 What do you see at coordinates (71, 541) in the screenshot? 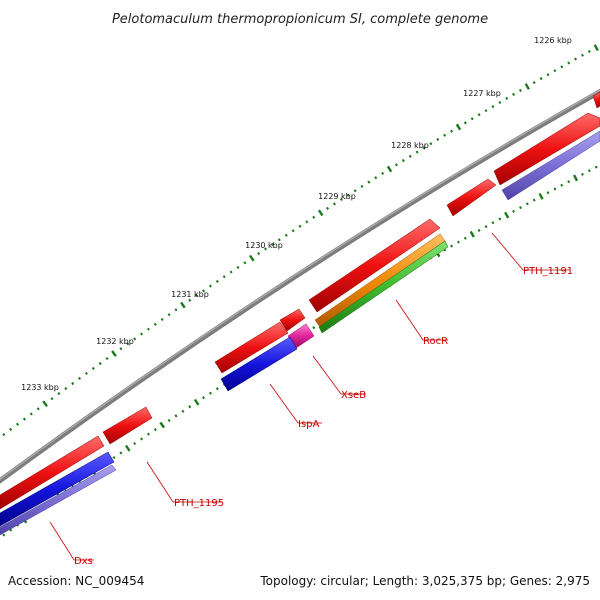
I see `callout-line-dxs` at bounding box center [71, 541].